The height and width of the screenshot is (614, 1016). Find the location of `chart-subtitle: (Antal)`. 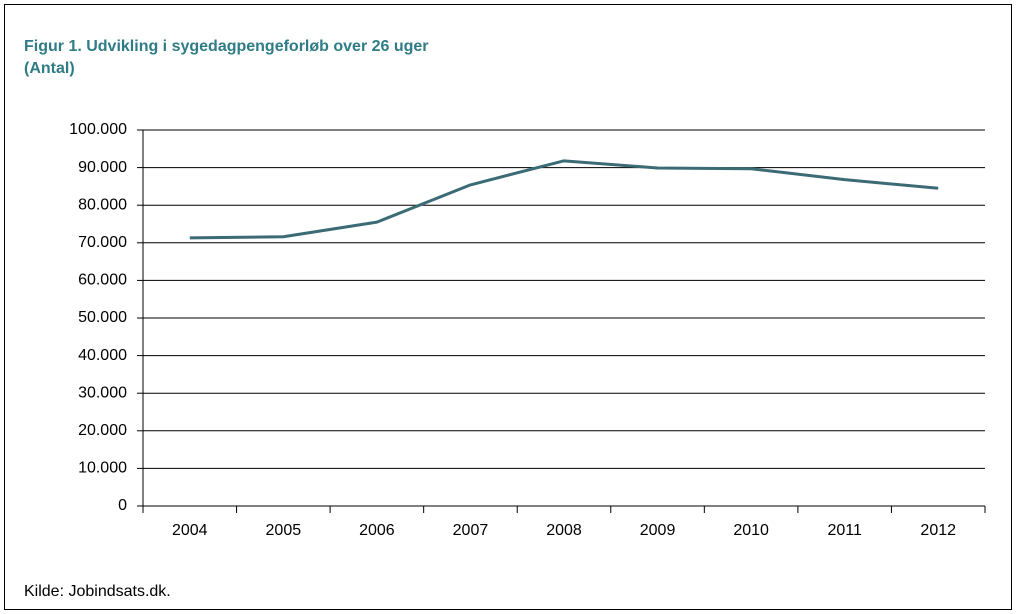

chart-subtitle: (Antal) is located at coordinates (49, 68).